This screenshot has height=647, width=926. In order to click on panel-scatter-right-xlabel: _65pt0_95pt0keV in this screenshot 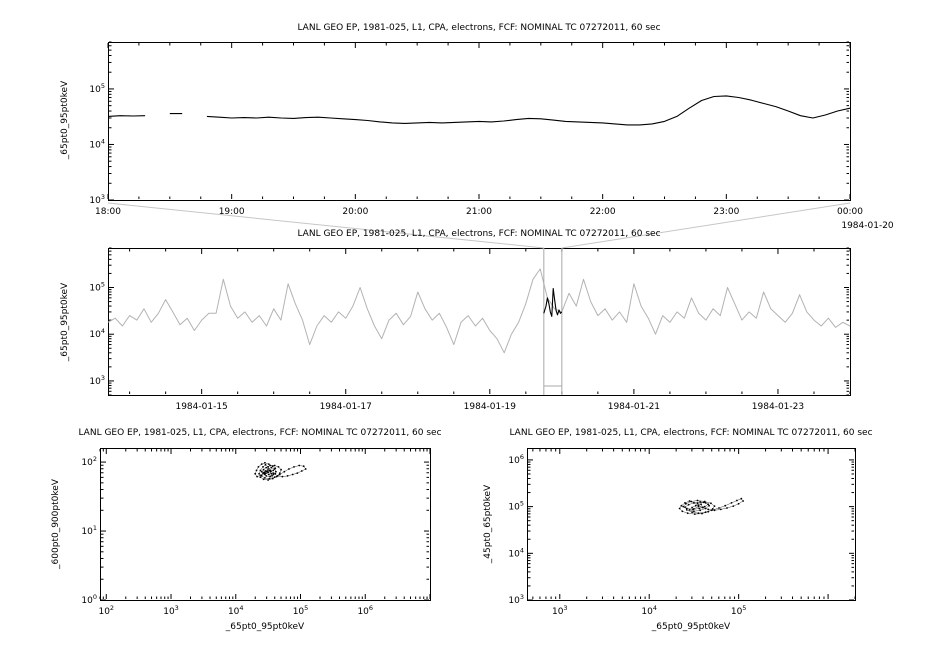, I will do `click(691, 627)`.